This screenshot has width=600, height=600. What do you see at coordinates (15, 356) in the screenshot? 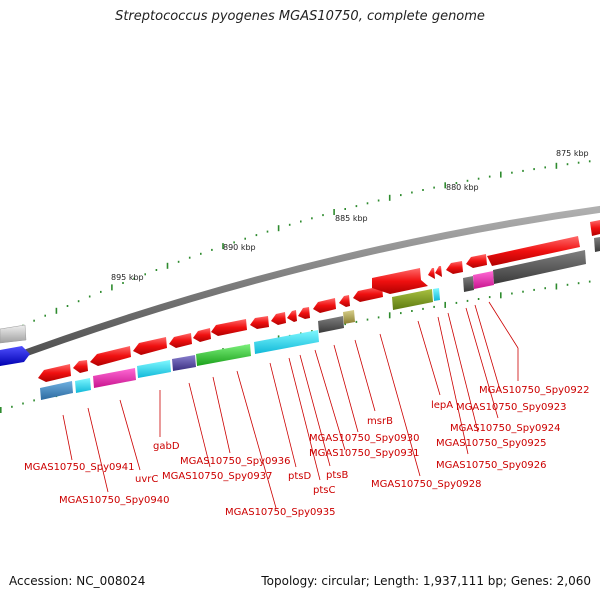
I see `feature-blue-left` at bounding box center [15, 356].